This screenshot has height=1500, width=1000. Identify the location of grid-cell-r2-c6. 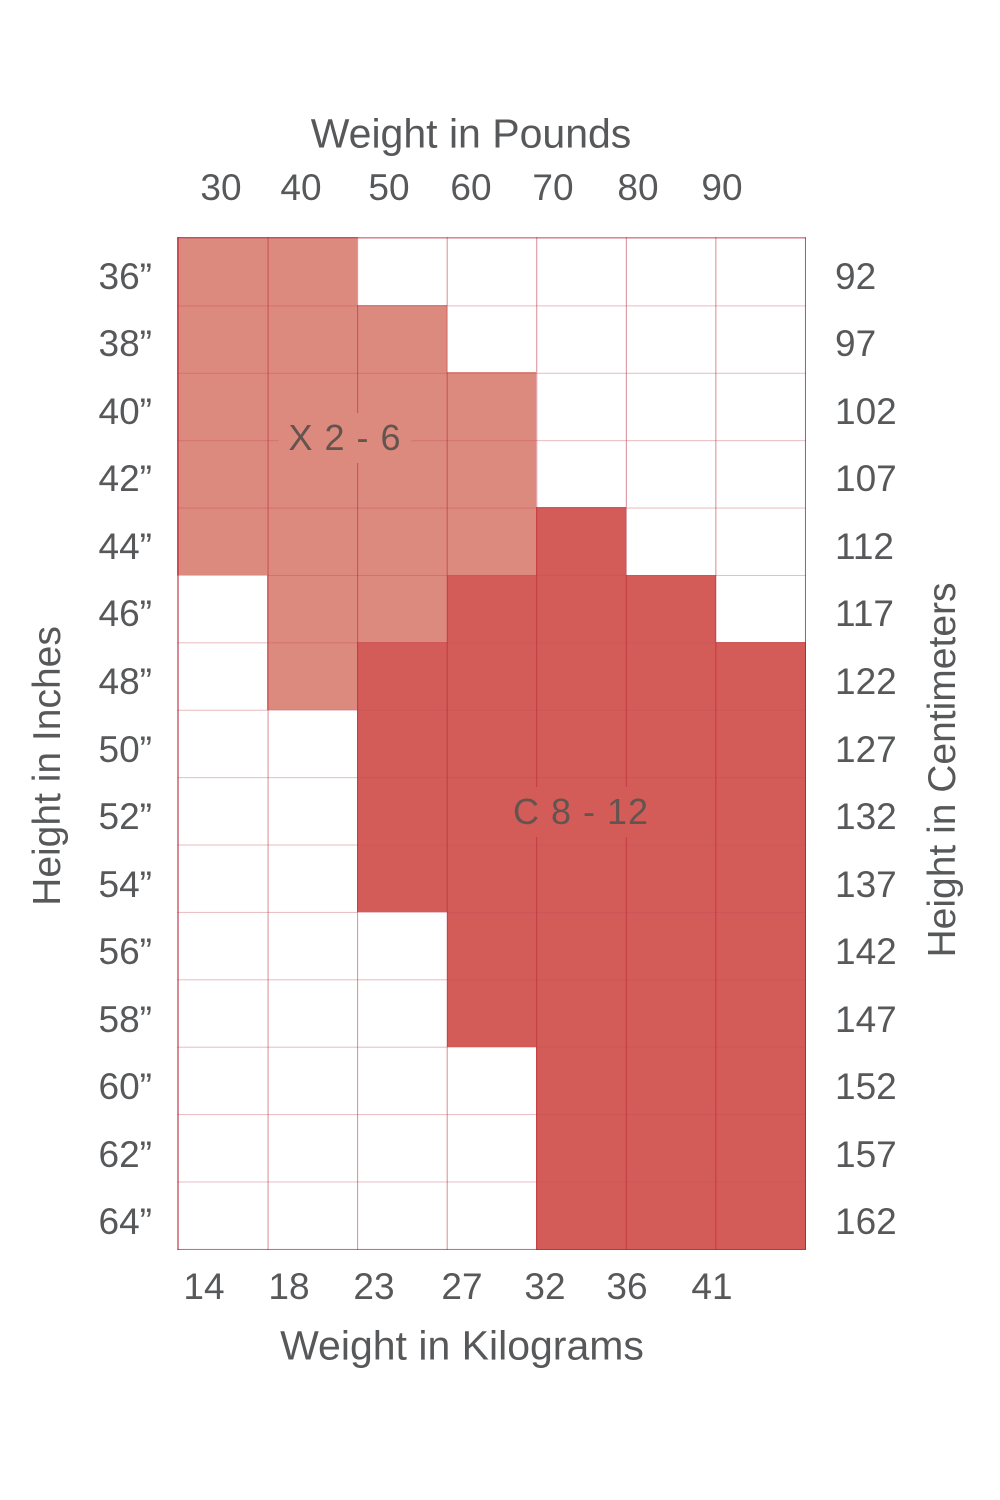
(671, 338).